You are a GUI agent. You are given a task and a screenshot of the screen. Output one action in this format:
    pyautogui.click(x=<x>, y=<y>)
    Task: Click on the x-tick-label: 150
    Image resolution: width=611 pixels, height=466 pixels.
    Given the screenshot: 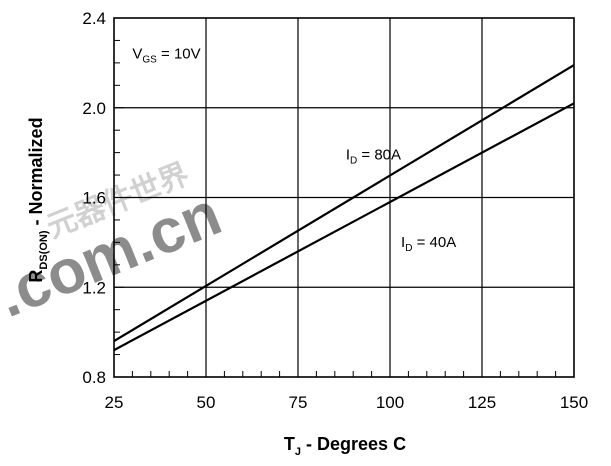 What is the action you would take?
    pyautogui.click(x=574, y=402)
    